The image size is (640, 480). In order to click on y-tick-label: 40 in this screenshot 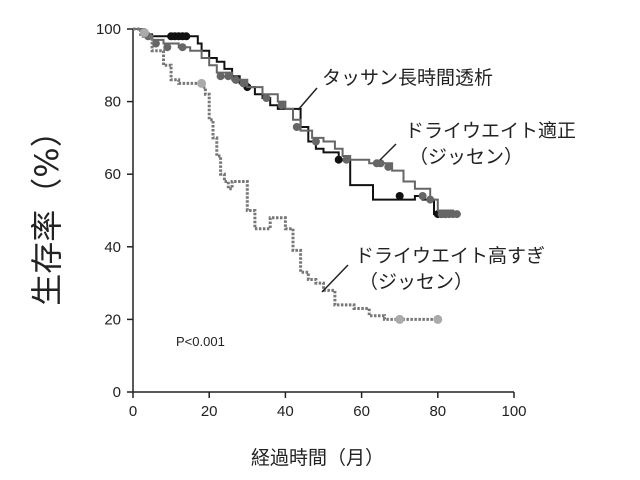, I will do `click(112, 247)`.